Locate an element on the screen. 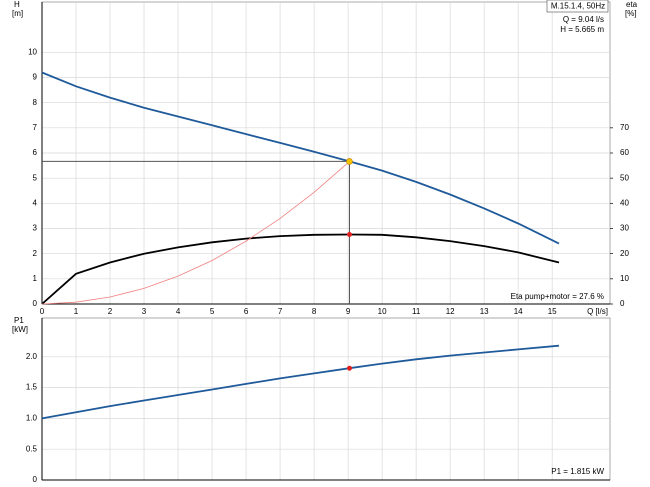 Image resolution: width=650 pixels, height=487 pixels. duty-h-text: H = 5.665 m is located at coordinates (582, 29).